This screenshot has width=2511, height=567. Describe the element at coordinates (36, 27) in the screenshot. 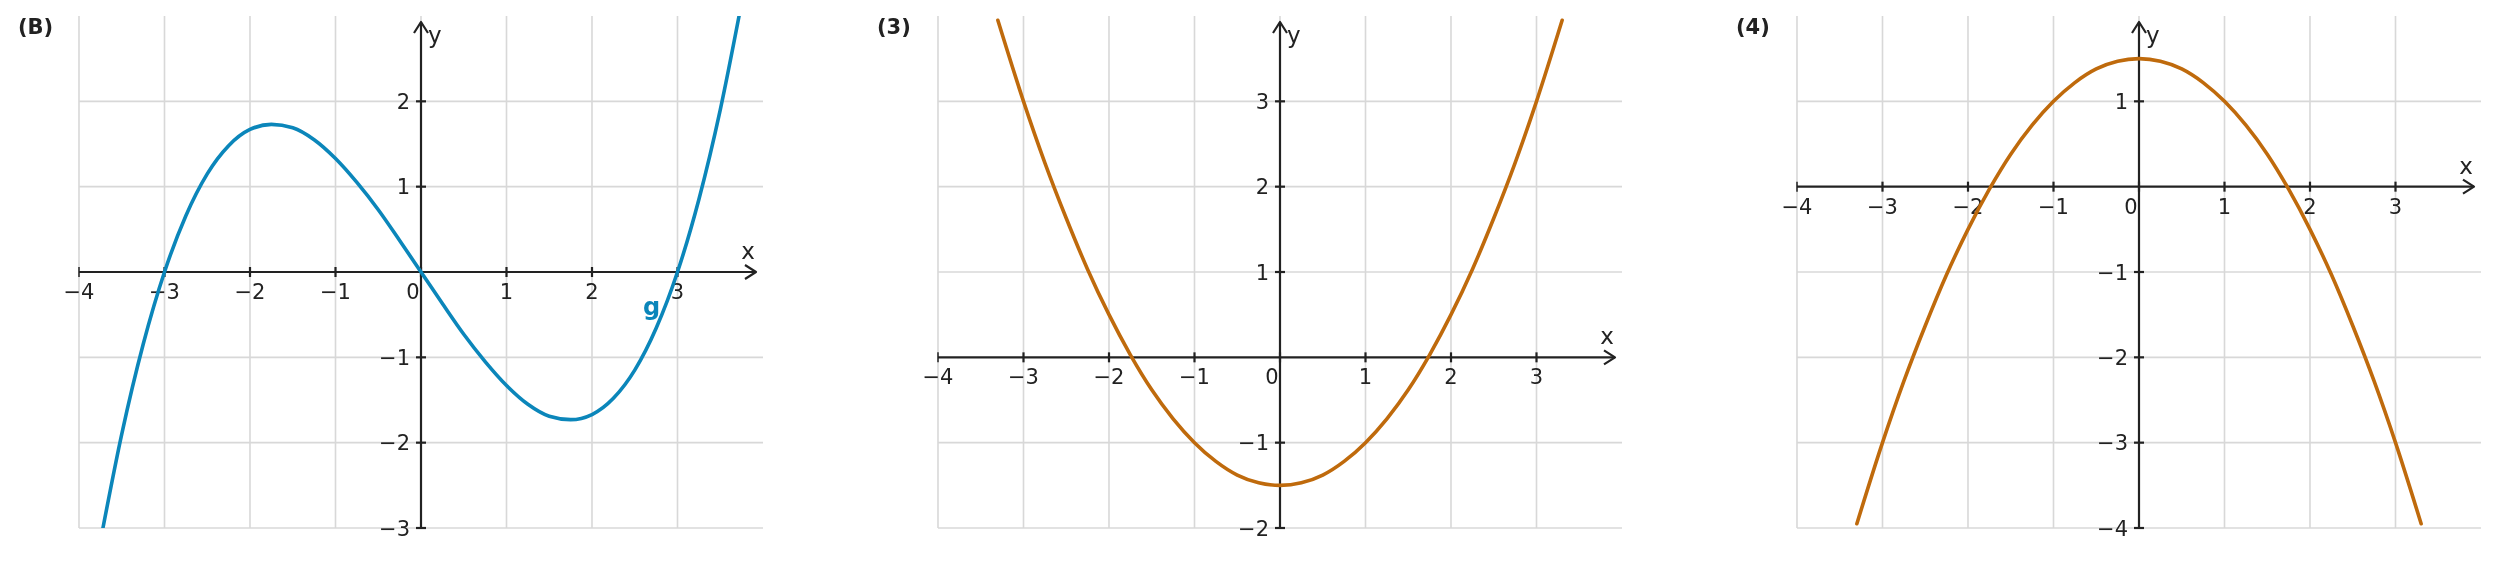

I see `chart-title: (B)` at that location.